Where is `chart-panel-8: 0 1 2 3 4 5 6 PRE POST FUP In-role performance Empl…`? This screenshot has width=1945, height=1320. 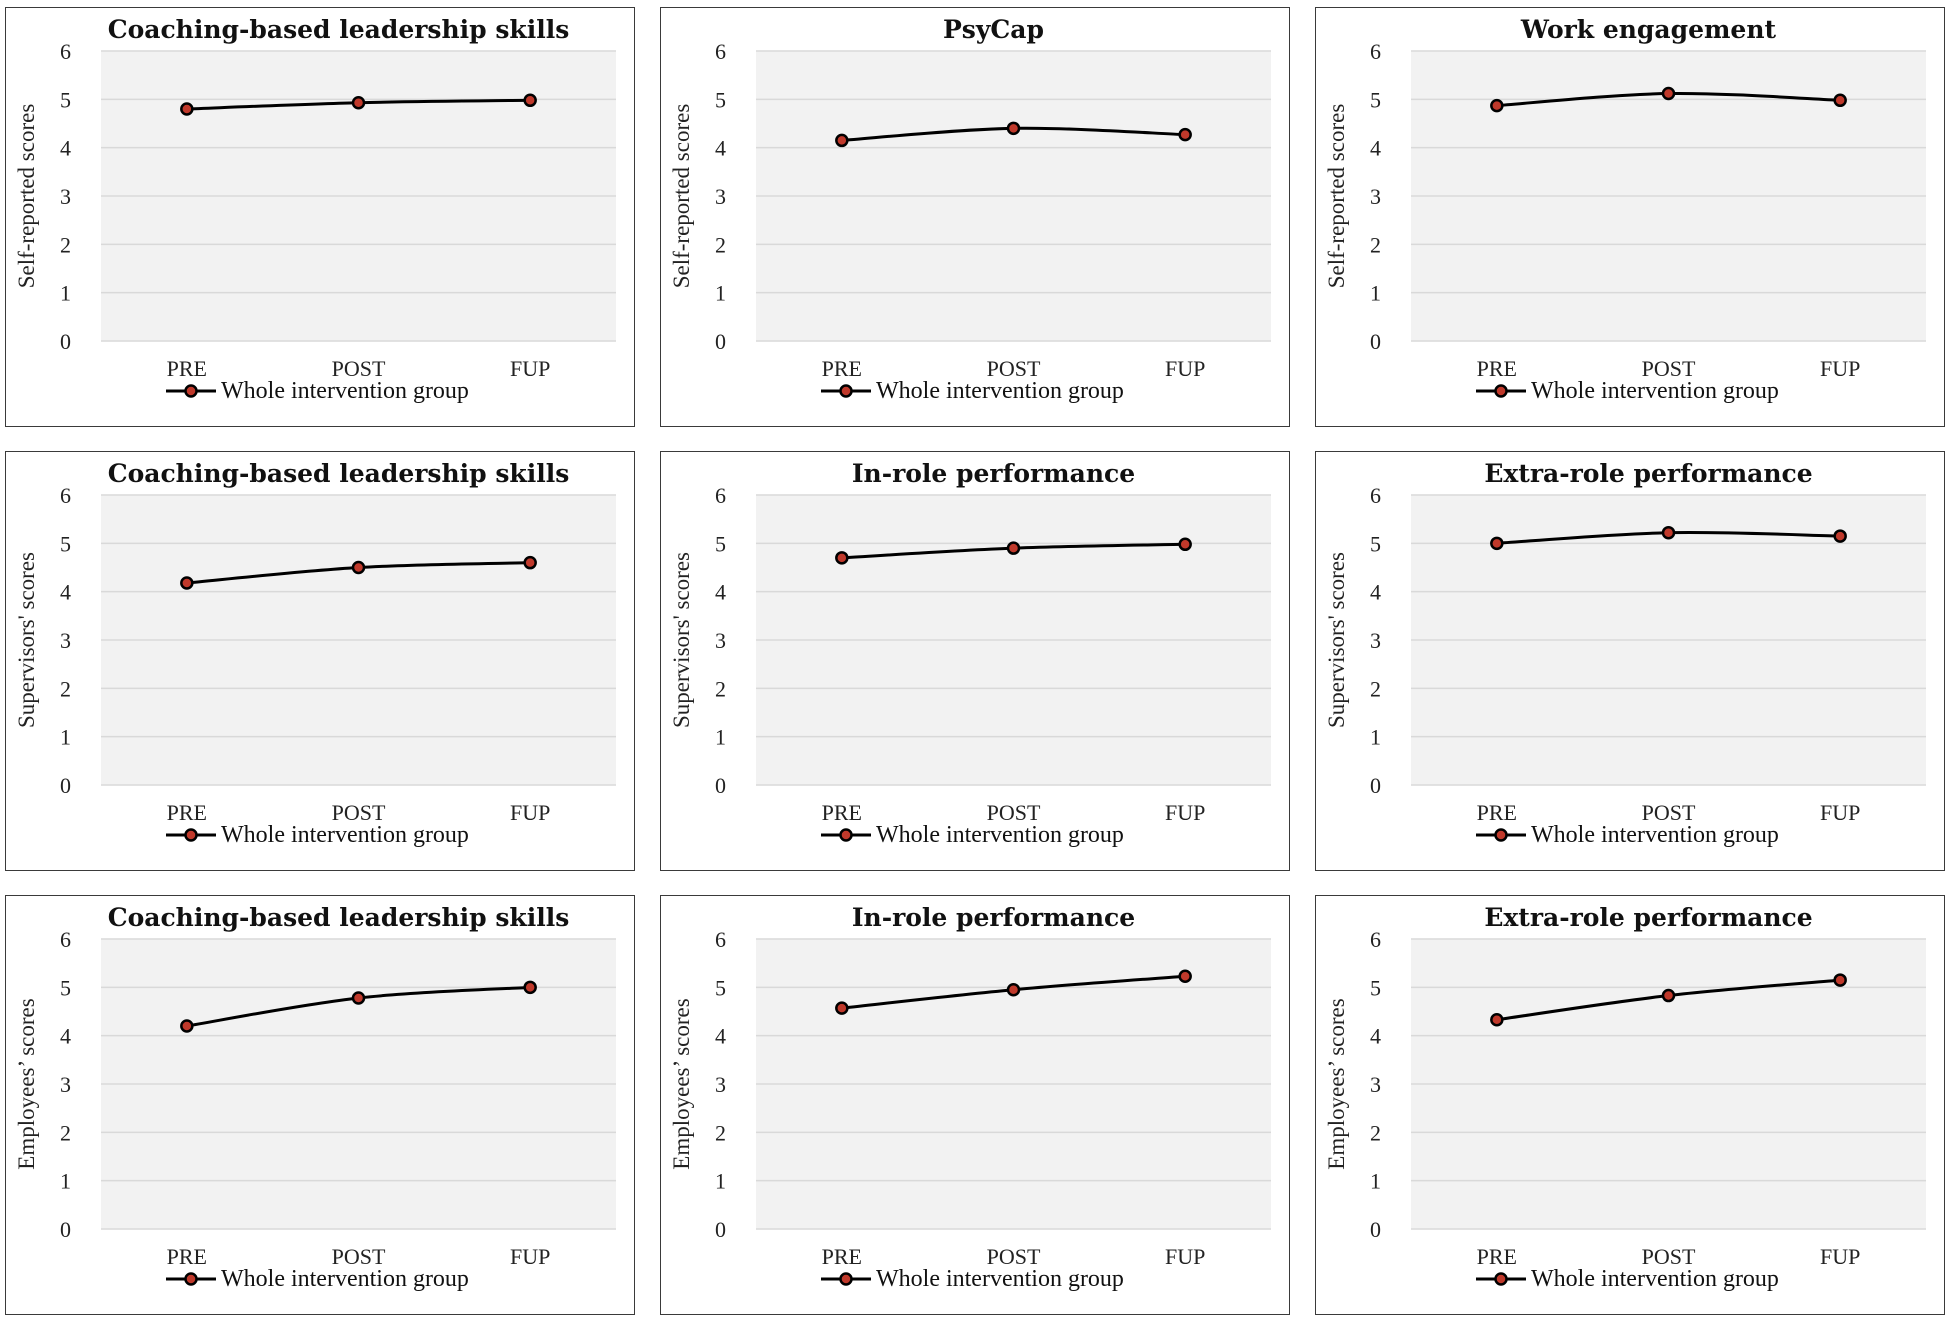
chart-panel-8: 0 1 2 3 4 5 6 PRE POST FUP In-role performance Empl… is located at coordinates (975, 1105).